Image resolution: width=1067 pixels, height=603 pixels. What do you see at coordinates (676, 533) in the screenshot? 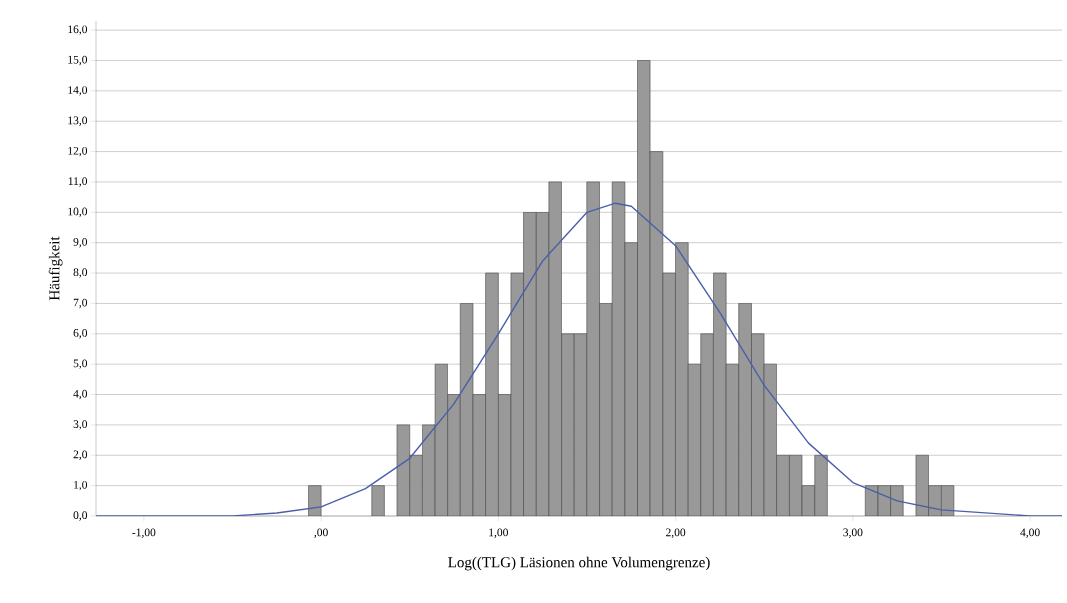
I see `x-tick-label: 2,00` at bounding box center [676, 533].